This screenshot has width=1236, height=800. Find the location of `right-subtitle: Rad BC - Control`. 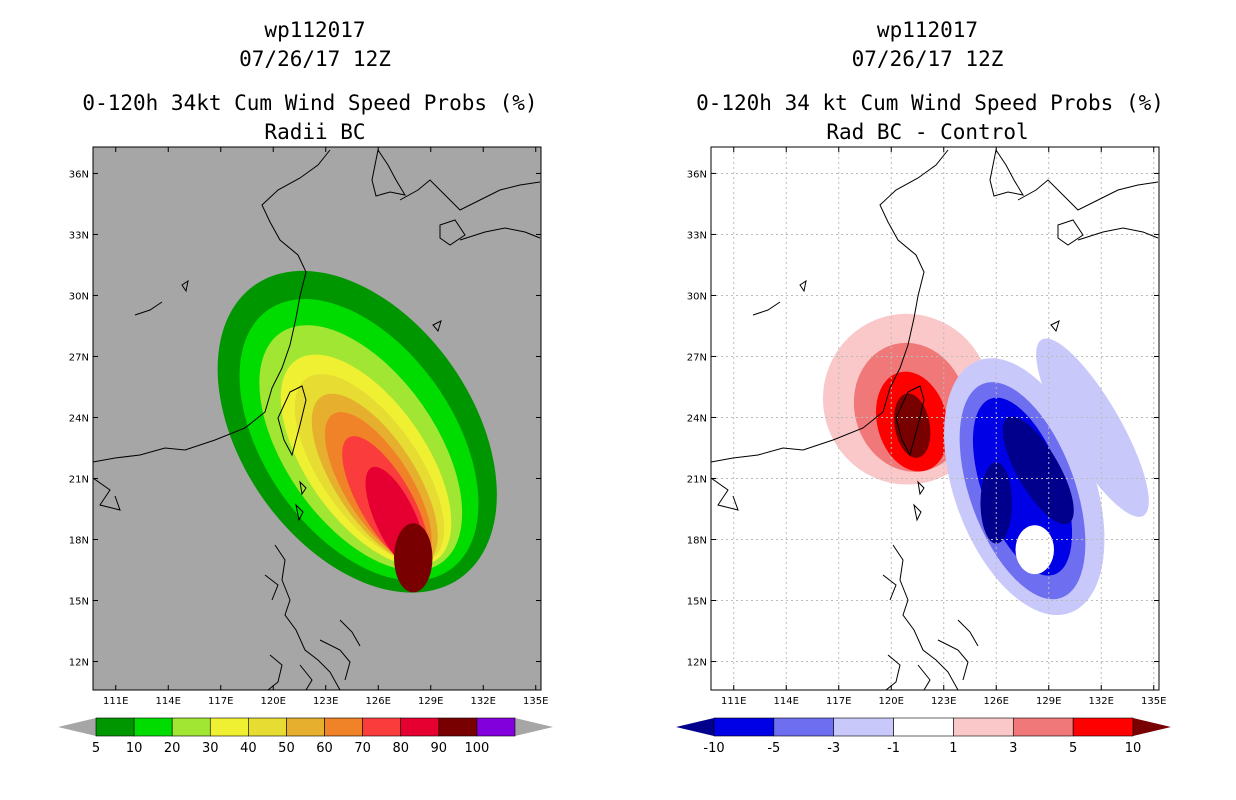

right-subtitle: Rad BC - Control is located at coordinates (927, 132).